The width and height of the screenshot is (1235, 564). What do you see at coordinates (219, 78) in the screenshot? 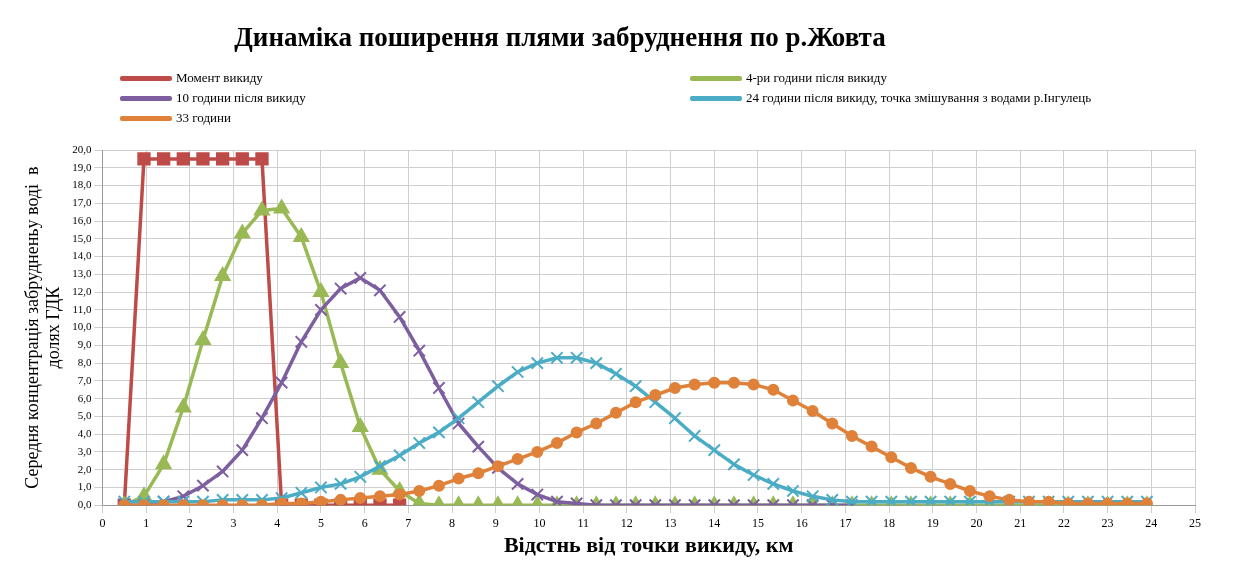
I see `legend-label: Момент викиду` at bounding box center [219, 78].